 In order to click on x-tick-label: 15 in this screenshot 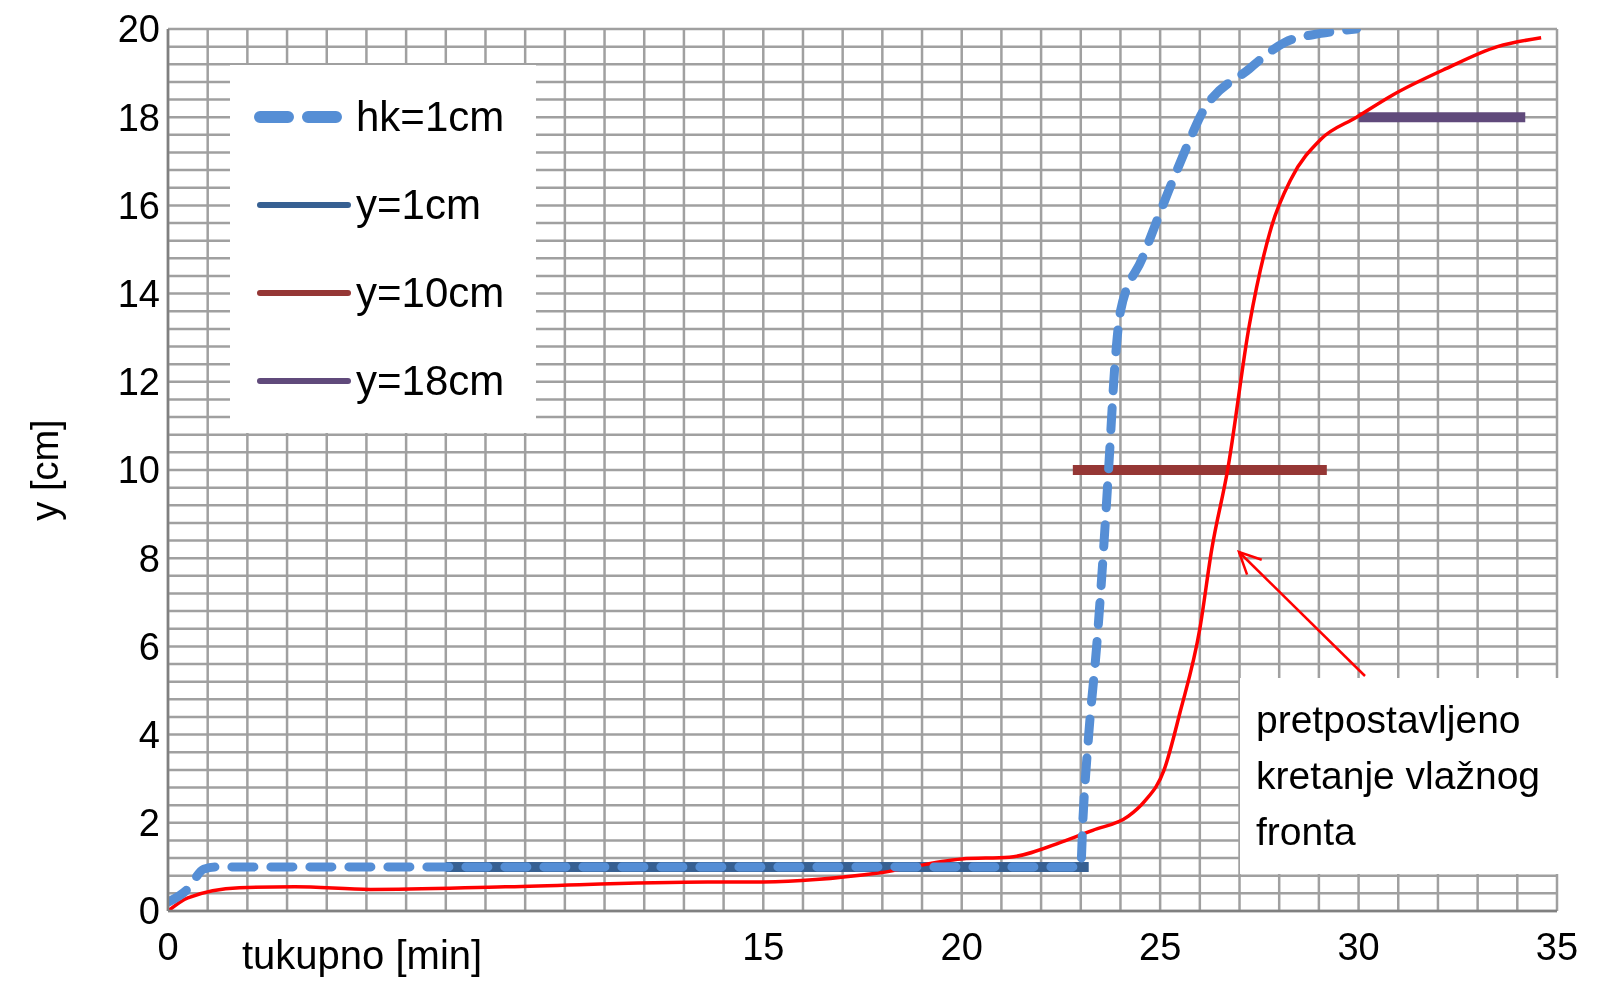, I will do `click(763, 946)`.